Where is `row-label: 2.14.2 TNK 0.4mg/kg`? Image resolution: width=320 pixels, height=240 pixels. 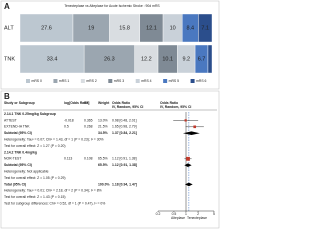
row-label: 2.14.2 TNK 0.4mg/kg is located at coordinates (20, 152).